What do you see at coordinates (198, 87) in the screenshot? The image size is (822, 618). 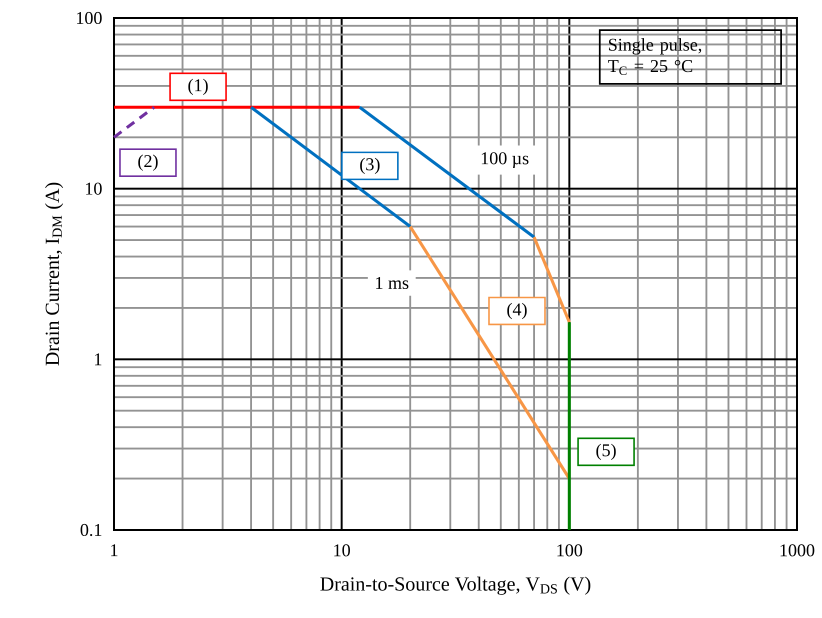 I see `series-label: (1)` at bounding box center [198, 87].